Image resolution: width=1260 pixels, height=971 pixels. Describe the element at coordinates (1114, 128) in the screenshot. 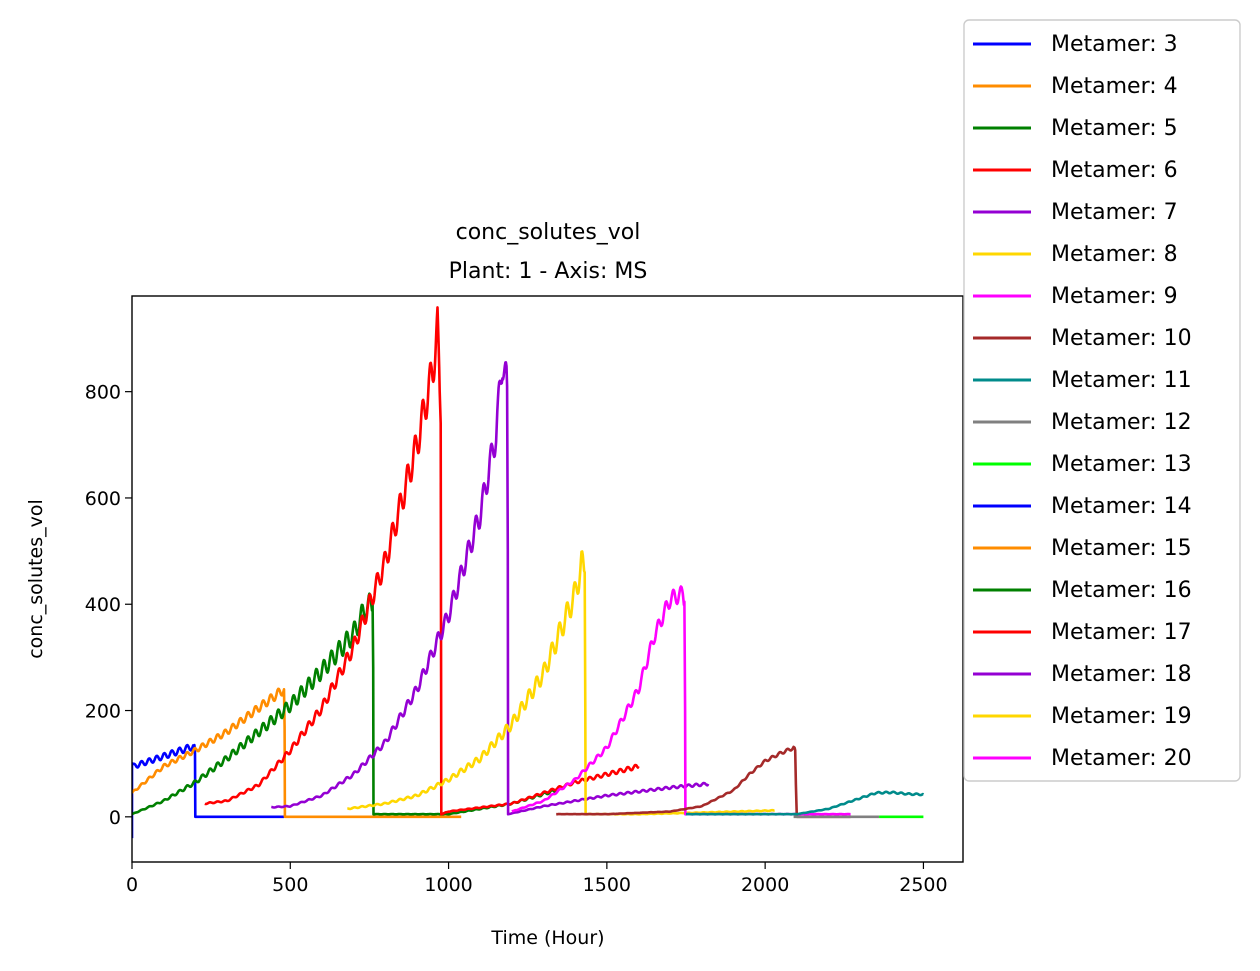

I see `legend-label: Metamer: 5` at that location.